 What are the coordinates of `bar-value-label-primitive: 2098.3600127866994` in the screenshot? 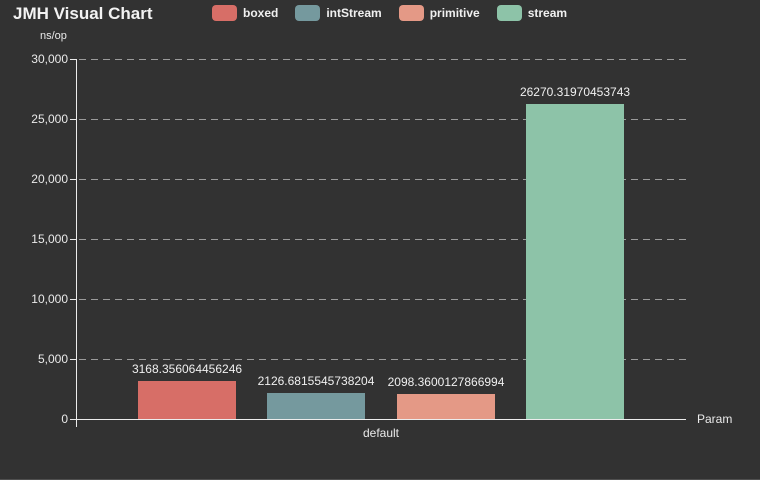 It's located at (446, 381).